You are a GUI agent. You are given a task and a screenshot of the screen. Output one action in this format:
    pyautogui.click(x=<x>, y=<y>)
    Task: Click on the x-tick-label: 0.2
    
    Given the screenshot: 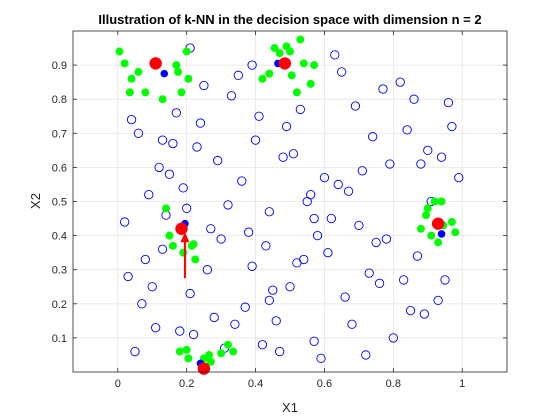 What is the action you would take?
    pyautogui.click(x=186, y=384)
    